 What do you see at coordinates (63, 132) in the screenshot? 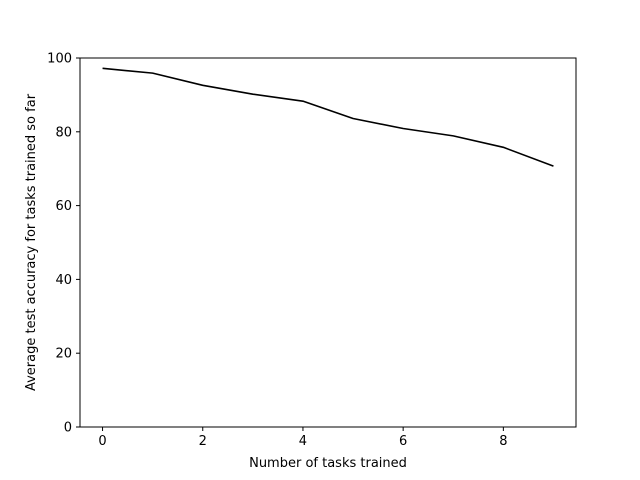
I see `y-tick-label: 80` at bounding box center [63, 132].